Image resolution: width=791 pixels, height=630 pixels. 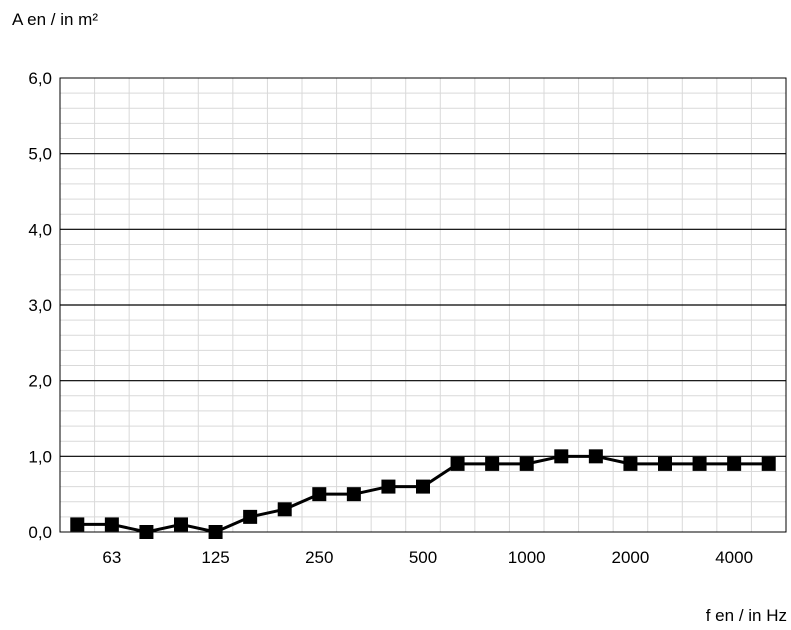 What do you see at coordinates (631, 557) in the screenshot?
I see `x-tick-label: 2000` at bounding box center [631, 557].